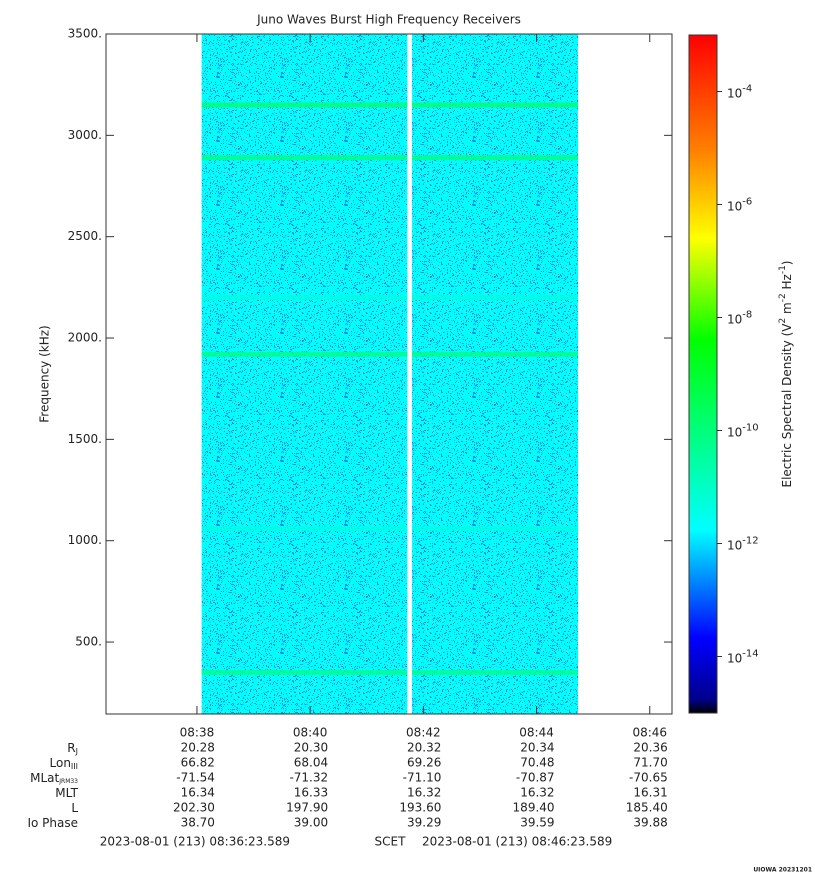  What do you see at coordinates (424, 748) in the screenshot?
I see `ephemeris-value: 20.32` at bounding box center [424, 748].